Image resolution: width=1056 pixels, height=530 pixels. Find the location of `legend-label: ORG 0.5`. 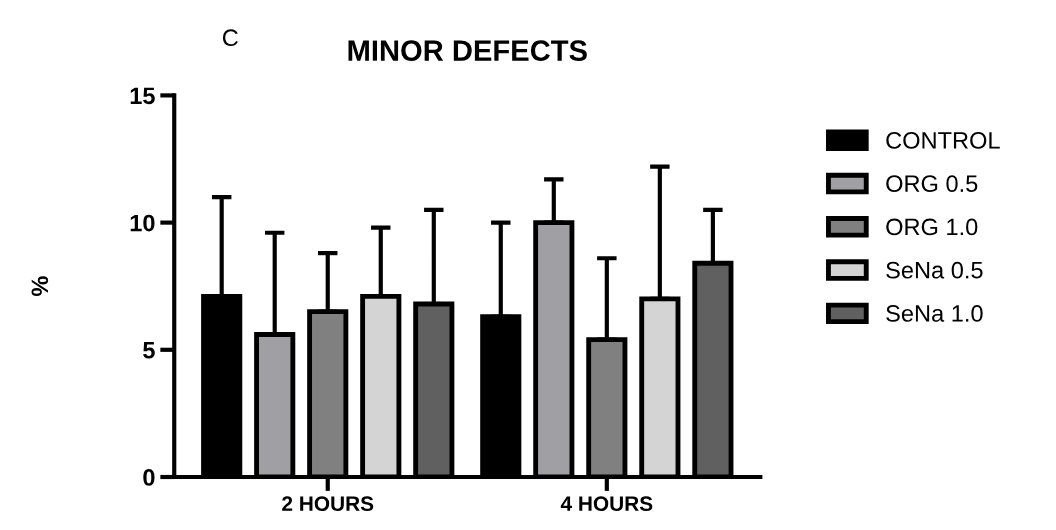

legend-label: ORG 0.5 is located at coordinates (932, 184).